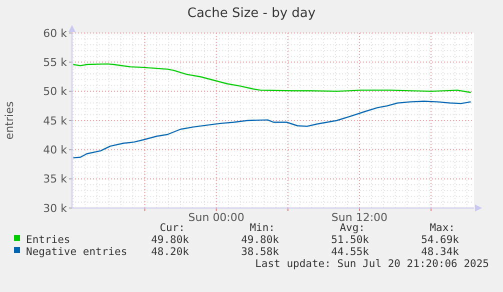 This screenshot has height=292, width=503. Describe the element at coordinates (216, 217) in the screenshot. I see `x-tick-label: Sun 00:00` at that location.